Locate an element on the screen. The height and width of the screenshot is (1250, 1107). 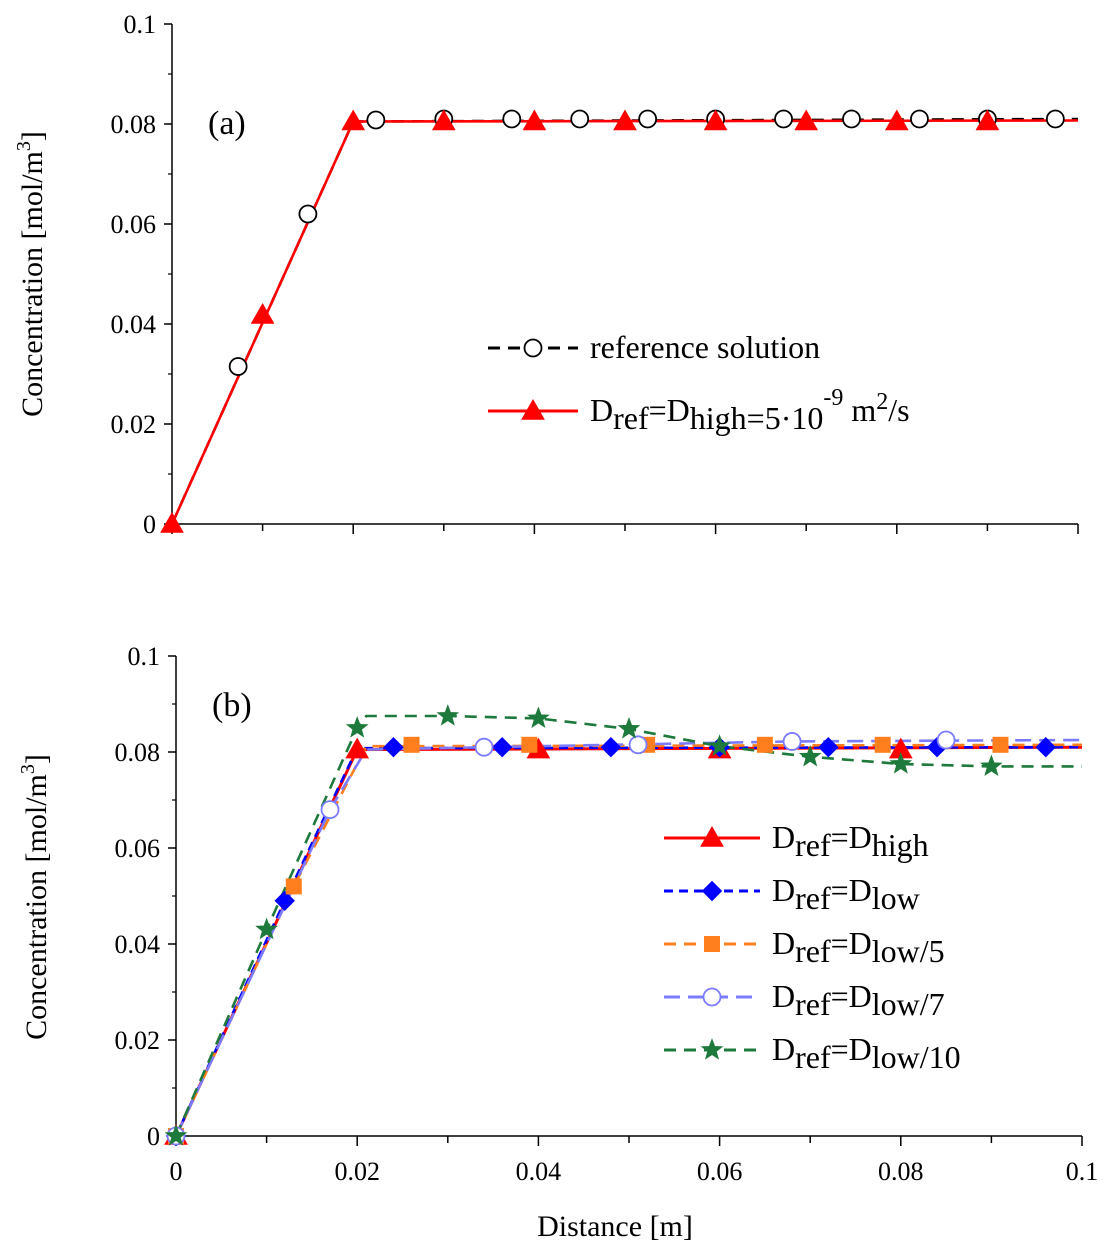
x-tick-label: 0.08 is located at coordinates (901, 1171).